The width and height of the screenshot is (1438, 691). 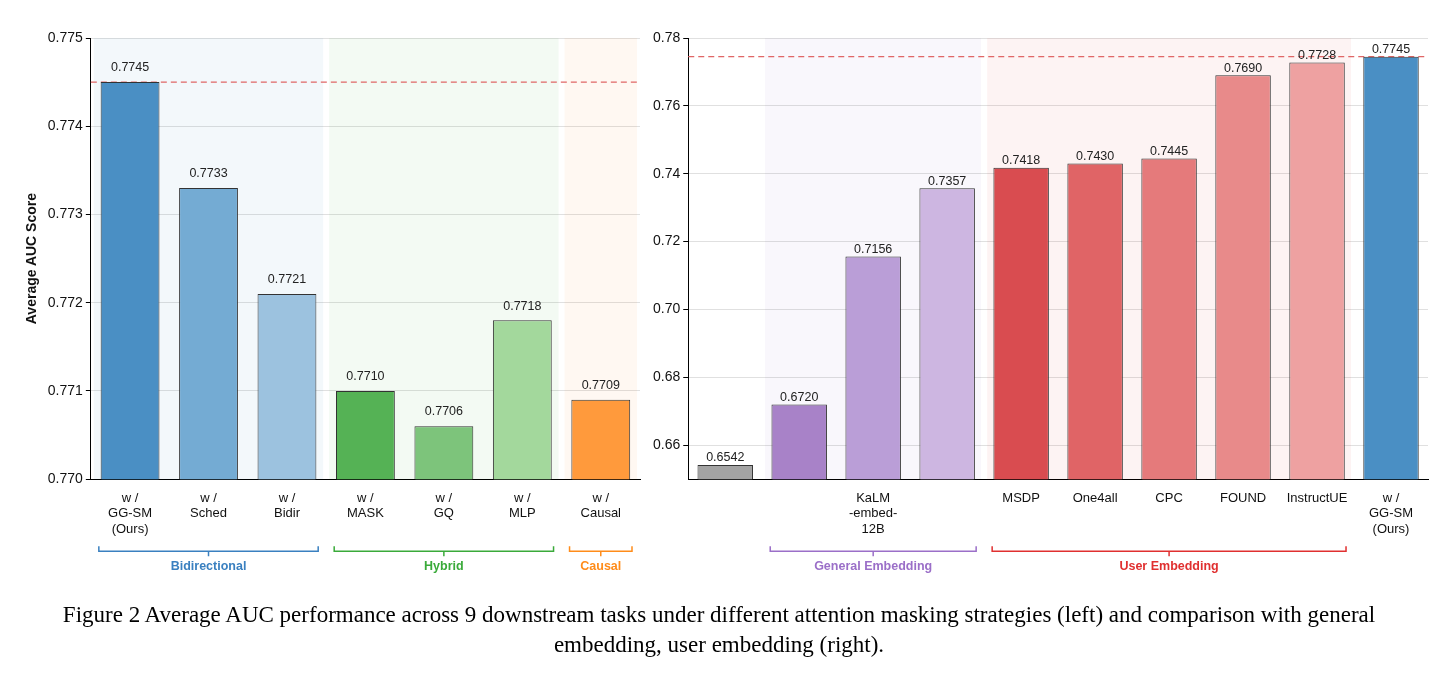 I want to click on data-label: 0.7357, so click(x=947, y=180).